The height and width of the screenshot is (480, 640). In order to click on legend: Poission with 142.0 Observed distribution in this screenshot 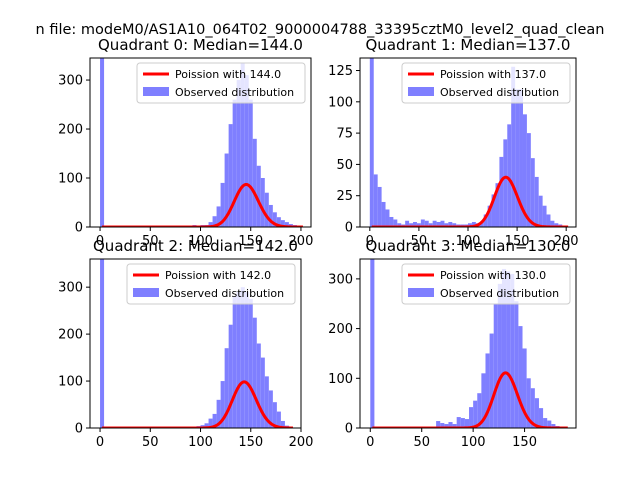, I will do `click(211, 284)`.